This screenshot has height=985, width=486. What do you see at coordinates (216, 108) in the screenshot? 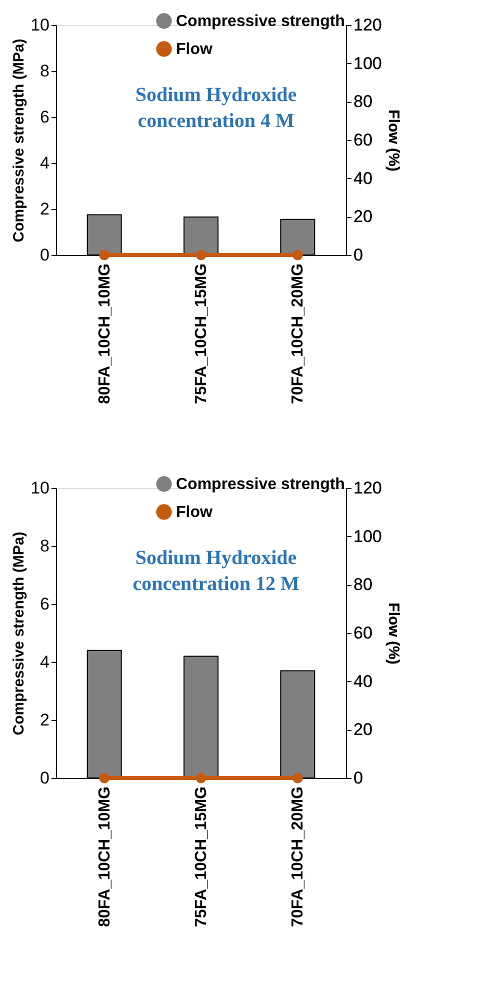
I see `annotation: Sodium Hydroxide concentration 4 M` at bounding box center [216, 108].